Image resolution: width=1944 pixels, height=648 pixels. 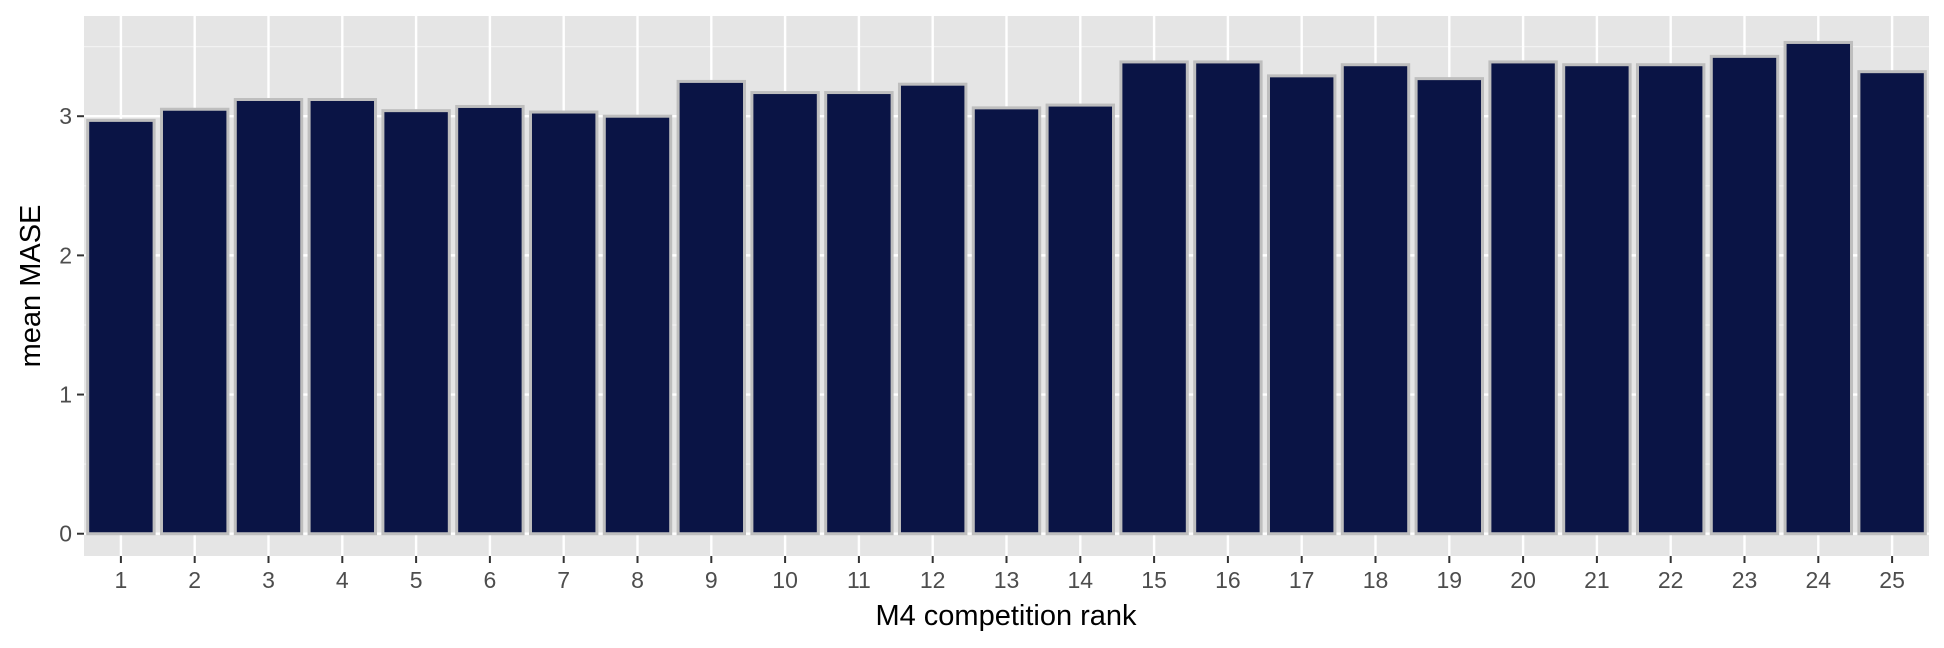 What do you see at coordinates (1892, 580) in the screenshot?
I see `x-tick-label: 25` at bounding box center [1892, 580].